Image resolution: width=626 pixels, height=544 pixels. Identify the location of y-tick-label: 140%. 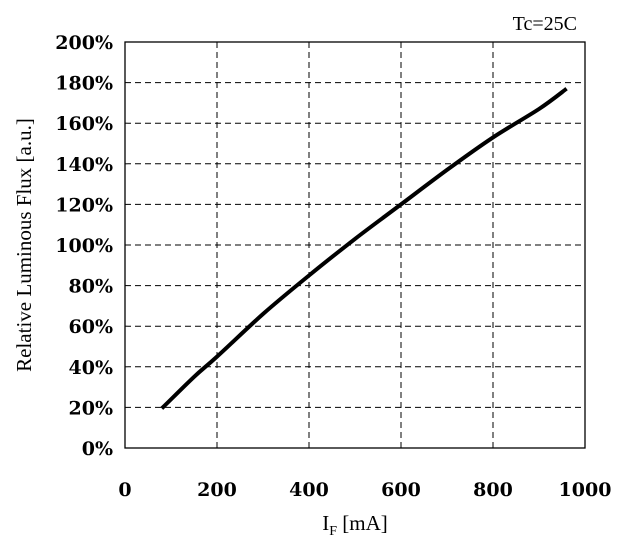
(84, 165).